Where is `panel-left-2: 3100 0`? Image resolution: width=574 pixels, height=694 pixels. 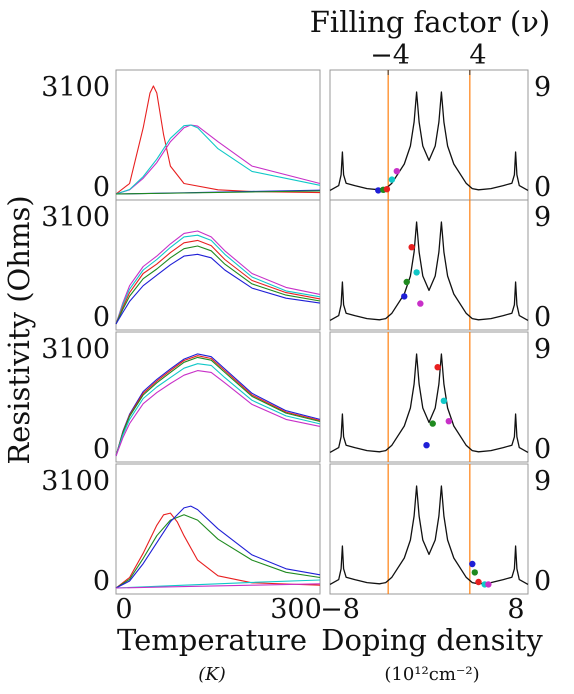
panel-left-2: 3100 0 is located at coordinates (181, 266).